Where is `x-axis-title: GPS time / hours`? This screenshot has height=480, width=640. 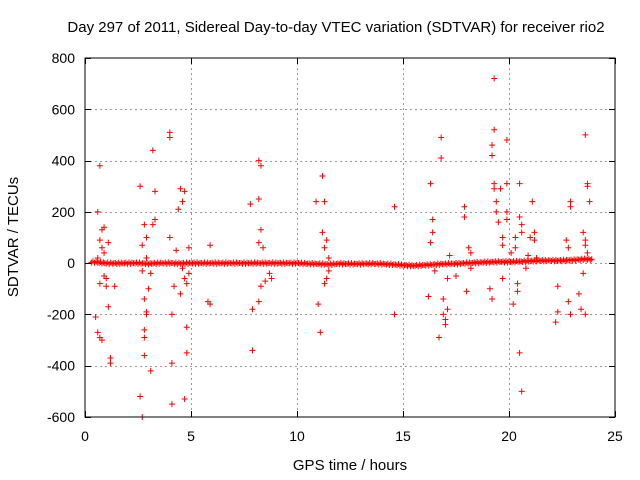
x-axis-title: GPS time / hours is located at coordinates (350, 465).